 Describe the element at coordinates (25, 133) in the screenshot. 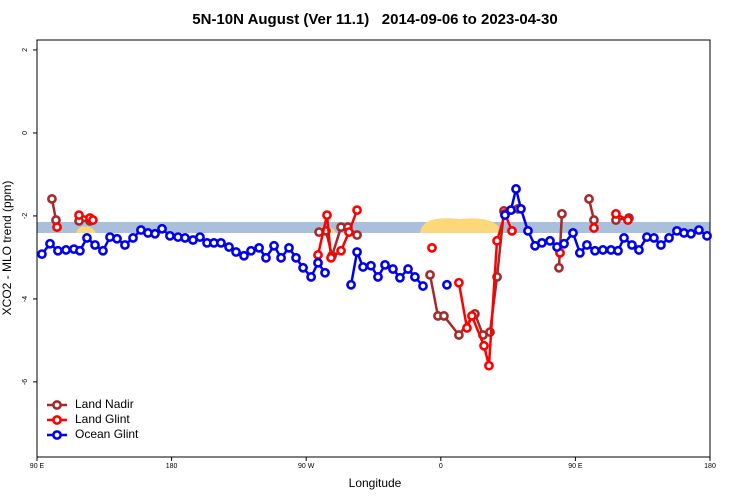

I see `y-tick-label: 0` at that location.